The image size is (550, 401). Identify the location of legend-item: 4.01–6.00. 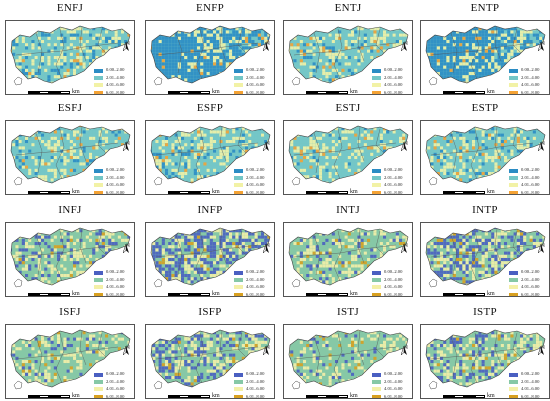
(114, 85).